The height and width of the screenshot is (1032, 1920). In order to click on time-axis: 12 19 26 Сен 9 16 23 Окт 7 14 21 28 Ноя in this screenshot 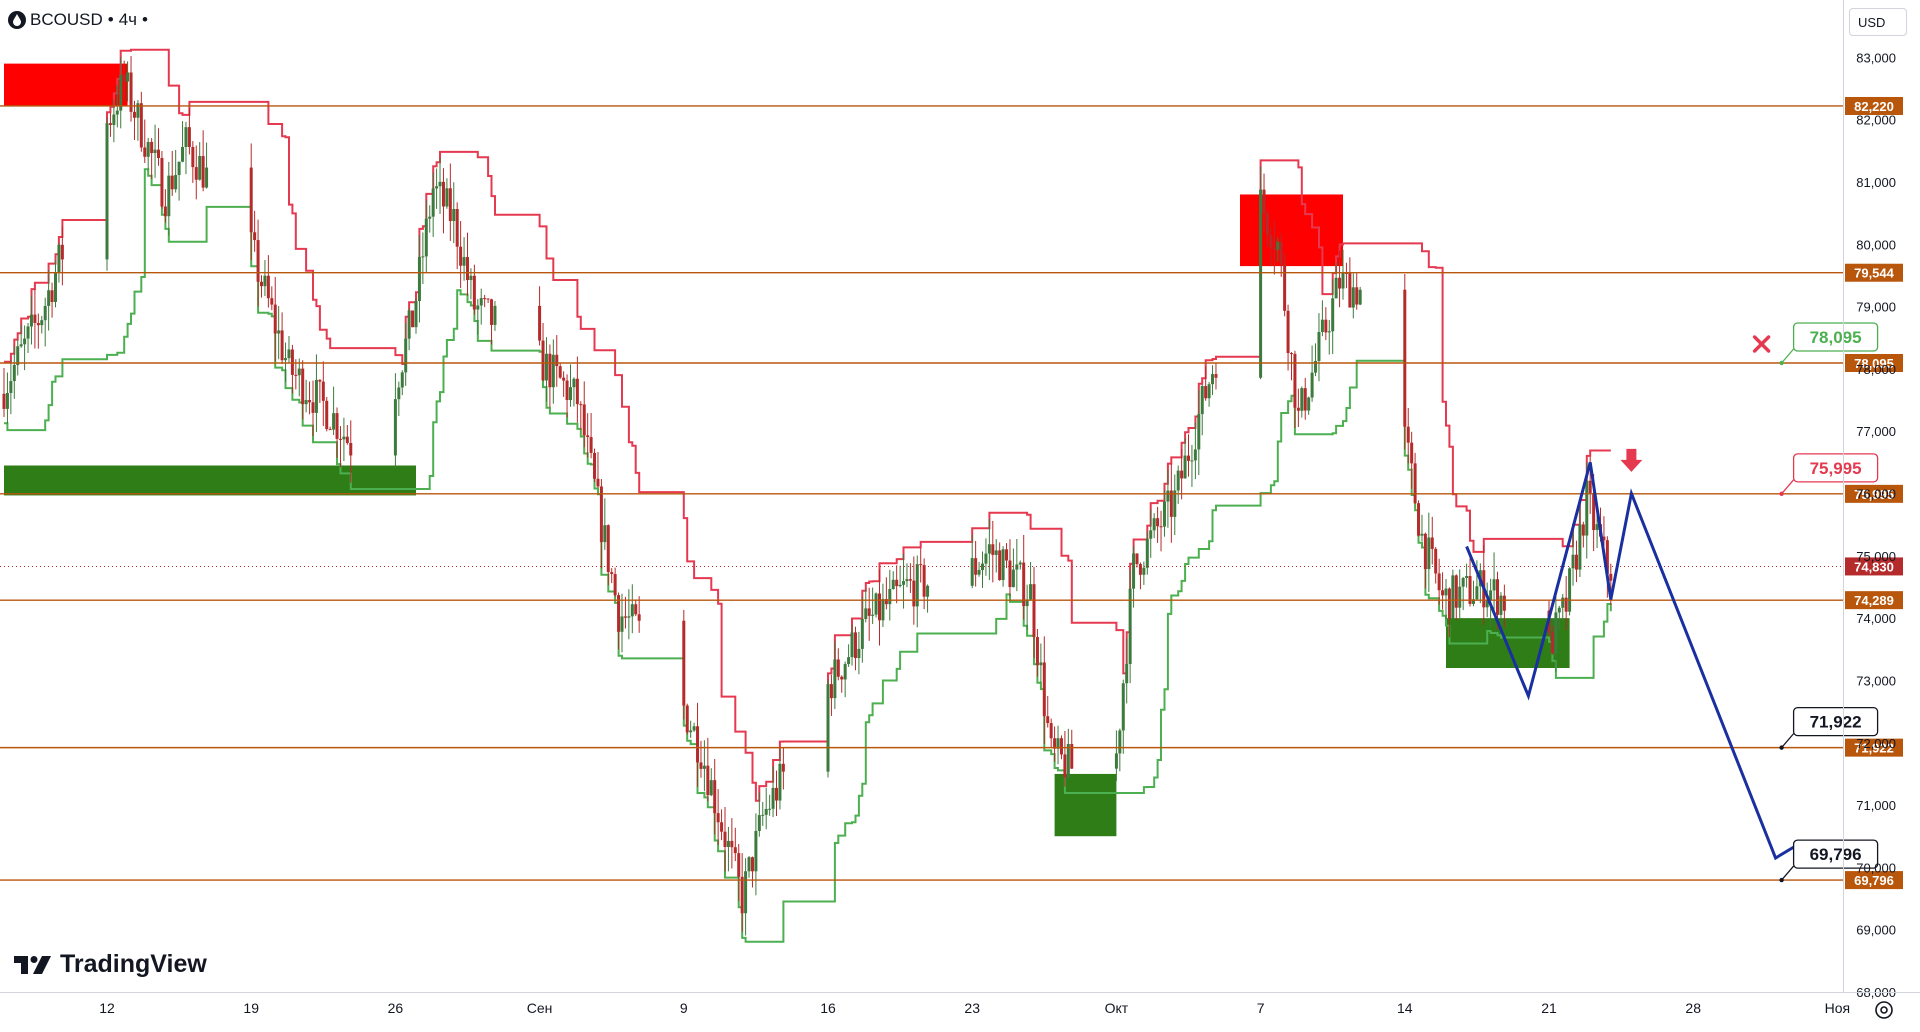, I will do `click(960, 1004)`.